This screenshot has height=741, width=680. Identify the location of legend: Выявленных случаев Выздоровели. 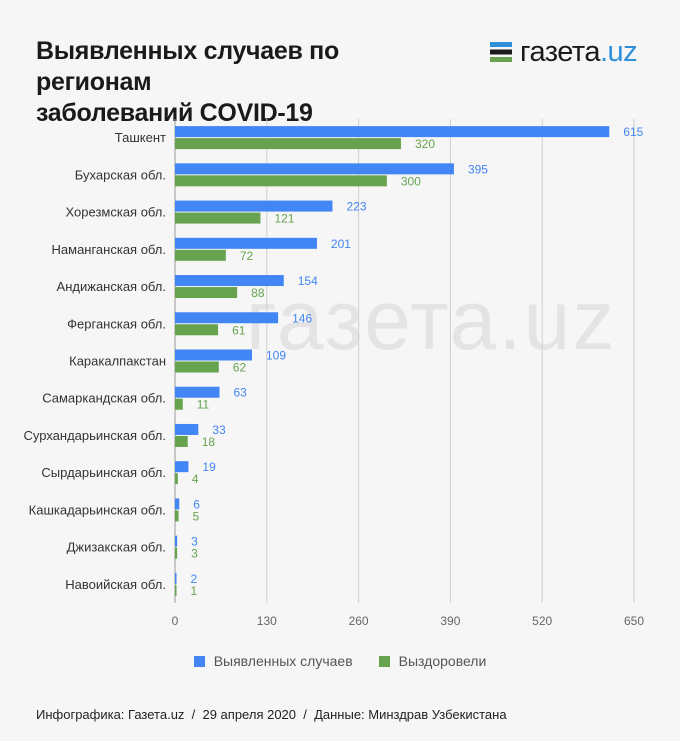
(340, 661).